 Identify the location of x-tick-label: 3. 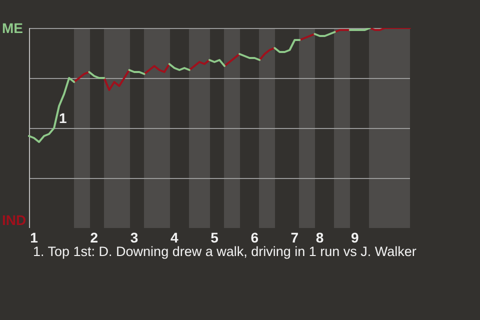
(134, 237).